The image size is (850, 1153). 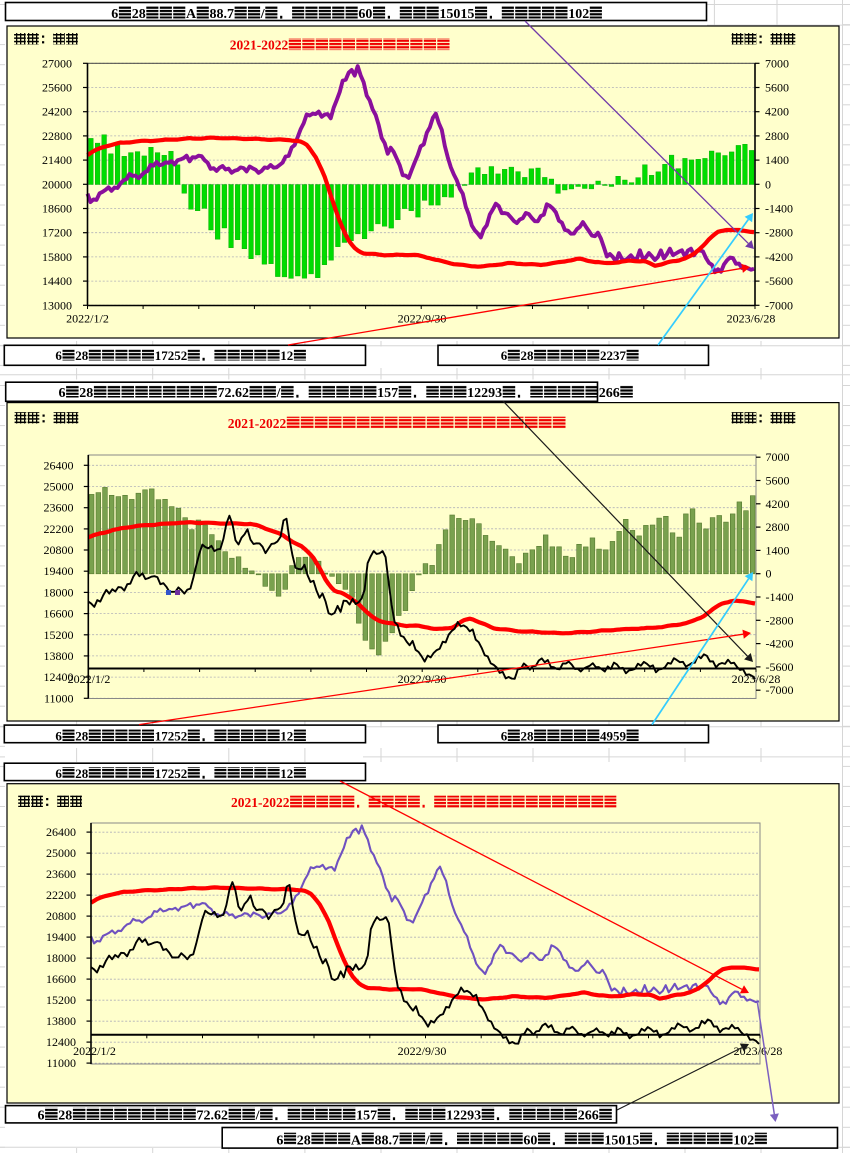 What do you see at coordinates (780, 597) in the screenshot?
I see `svg-text: -1400` at bounding box center [780, 597].